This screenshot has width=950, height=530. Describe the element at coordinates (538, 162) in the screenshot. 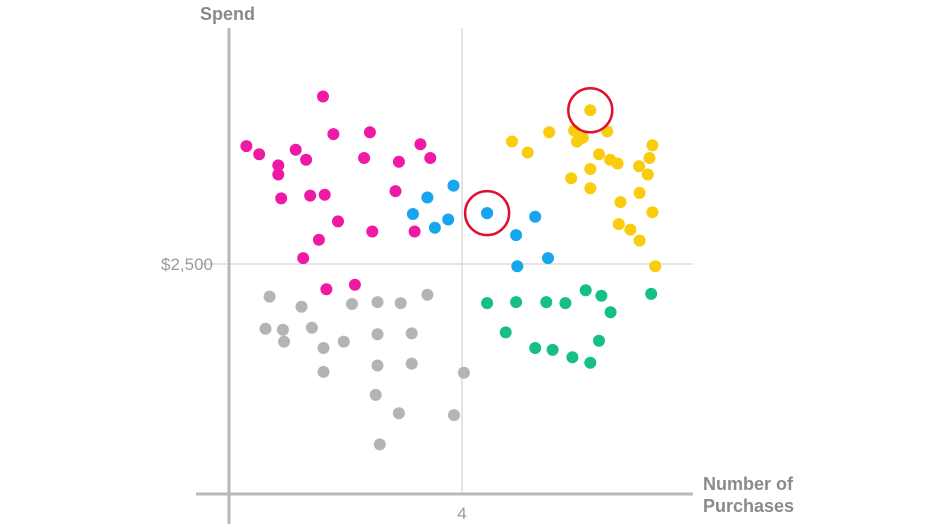

I see `highlights-layer` at that location.